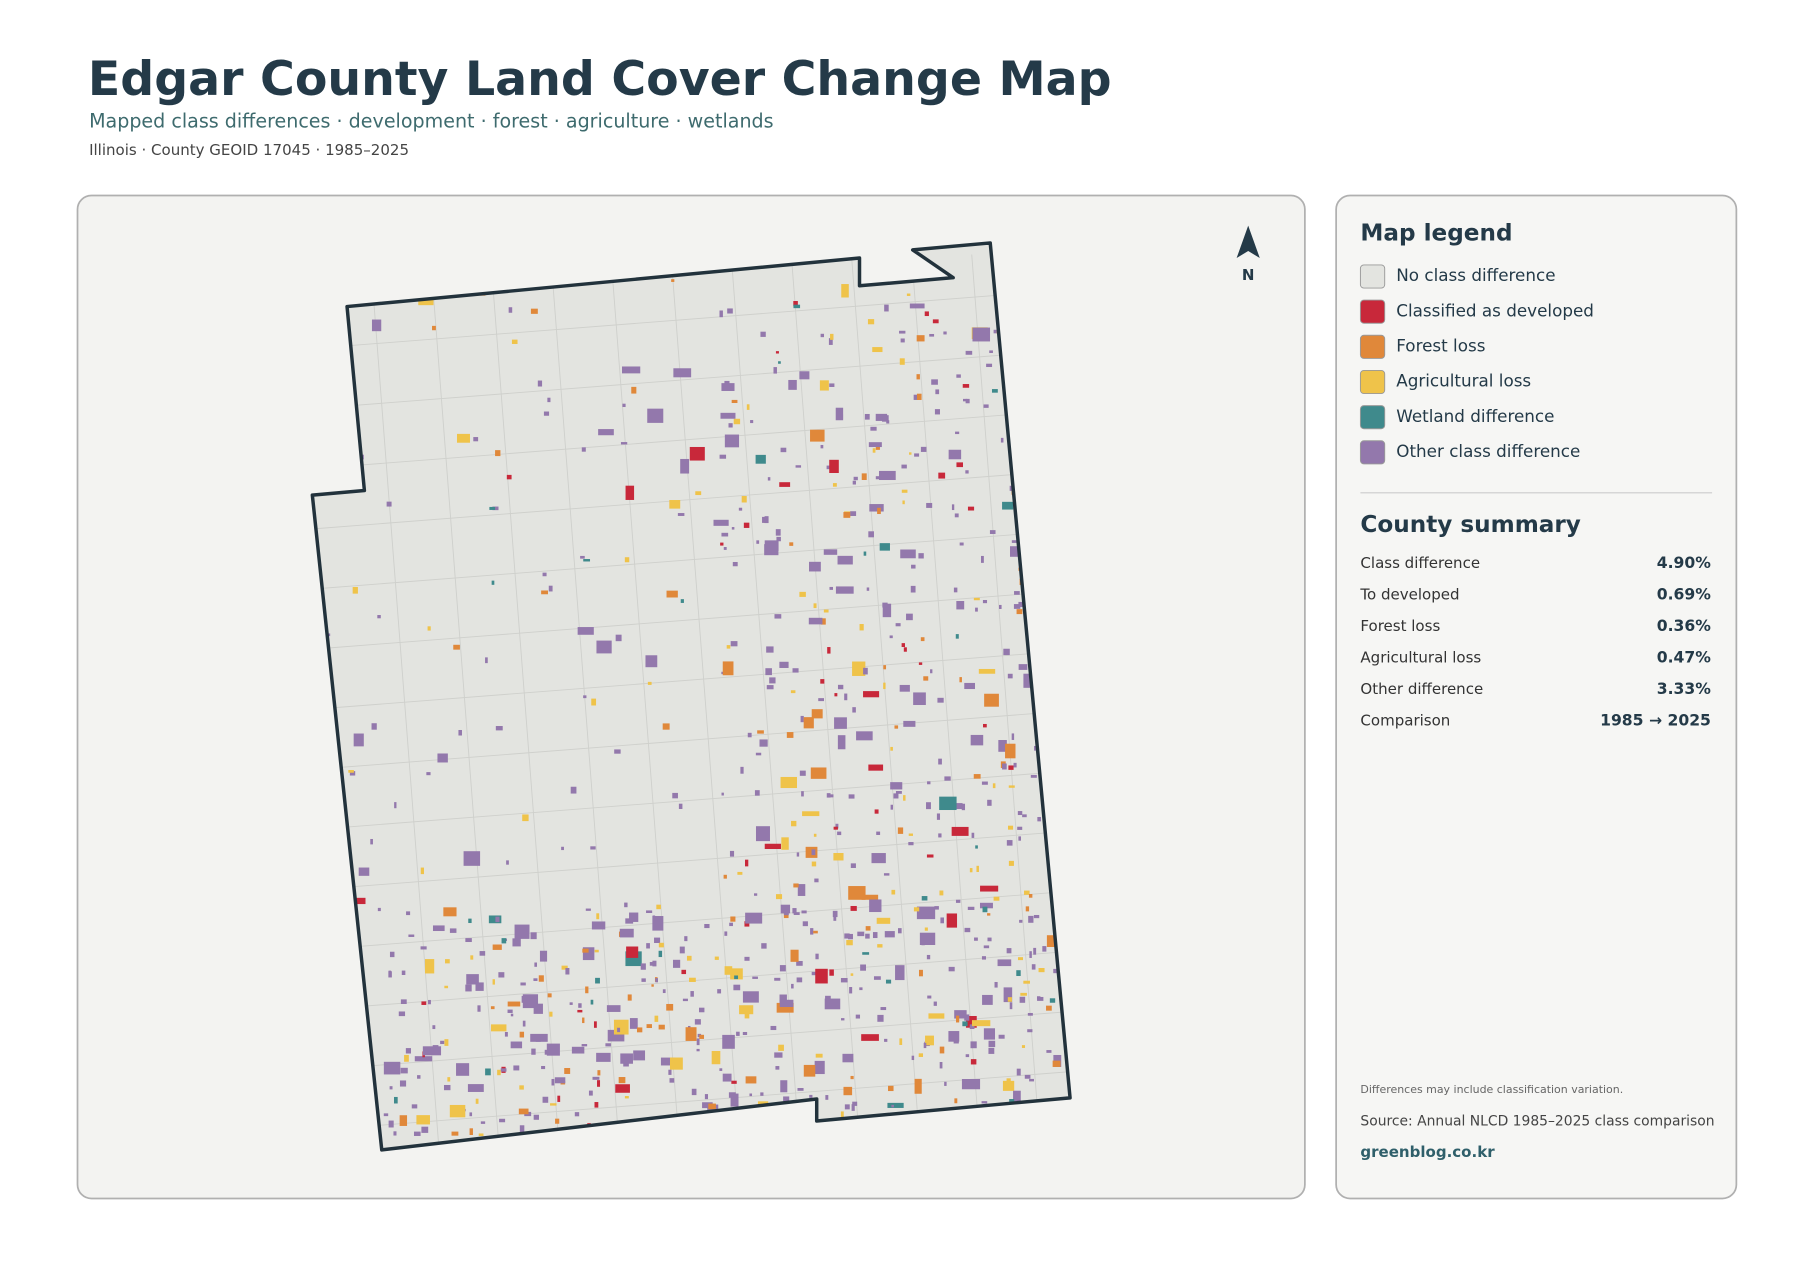 The width and height of the screenshot is (1800, 1273). What do you see at coordinates (1488, 451) in the screenshot?
I see `legend-label: Other class difference` at bounding box center [1488, 451].